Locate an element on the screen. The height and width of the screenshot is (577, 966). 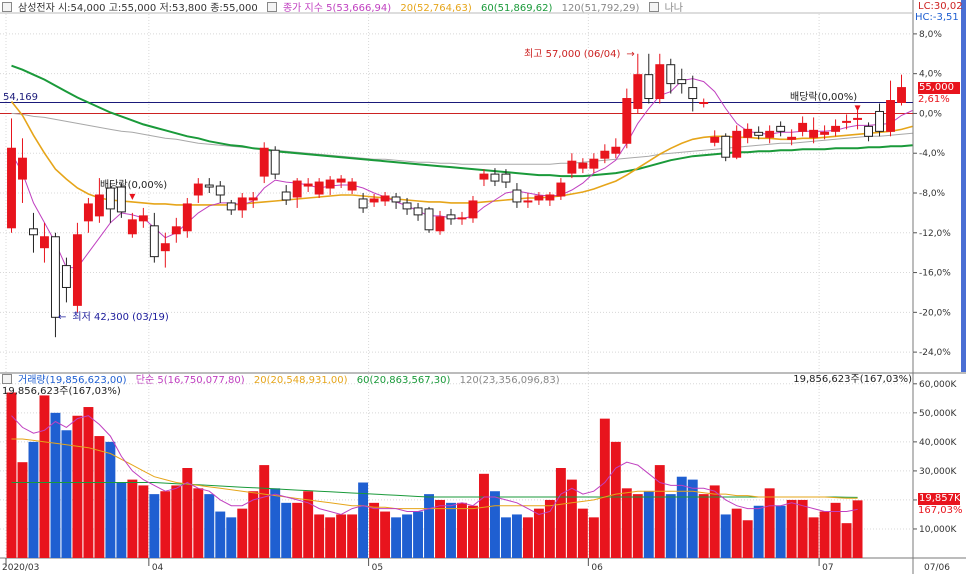
price-tick-label: 8,0% is located at coordinates (930, 35).